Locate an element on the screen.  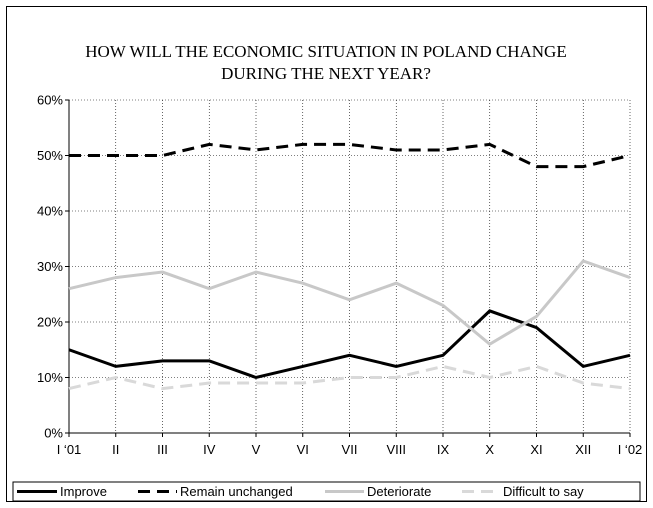
y-tick-label: 0% is located at coordinates (53, 433).